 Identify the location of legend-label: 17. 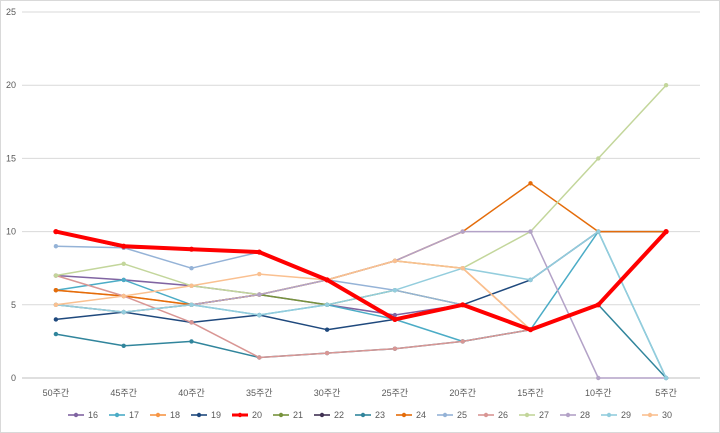
(134, 415).